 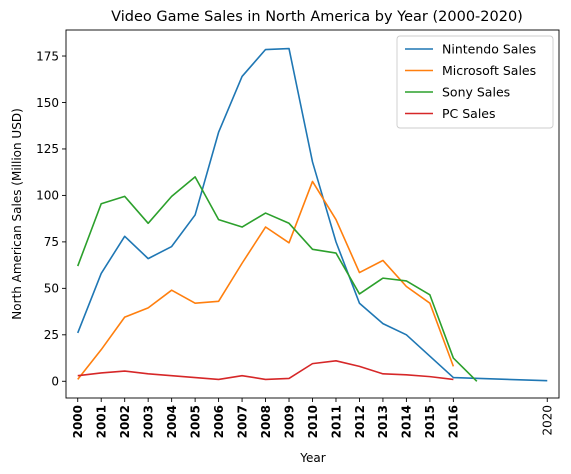 What do you see at coordinates (172, 421) in the screenshot?
I see `x-tick-label: 2004` at bounding box center [172, 421].